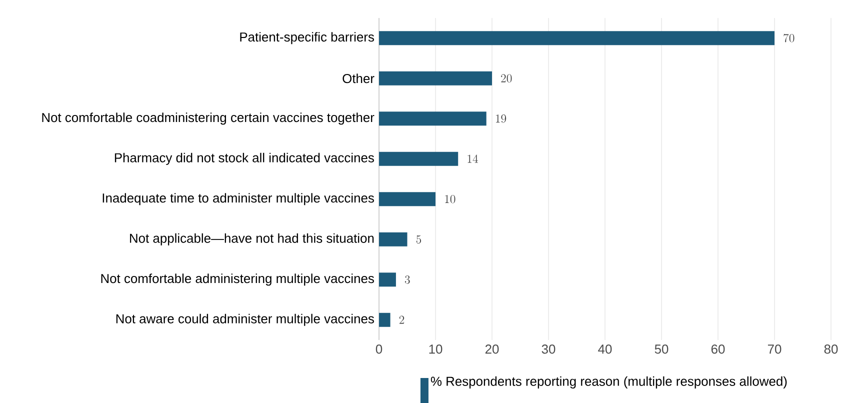  Describe the element at coordinates (244, 158) in the screenshot. I see `y-tick-label: Pharmacy did not stock all indicated vaccines` at that location.